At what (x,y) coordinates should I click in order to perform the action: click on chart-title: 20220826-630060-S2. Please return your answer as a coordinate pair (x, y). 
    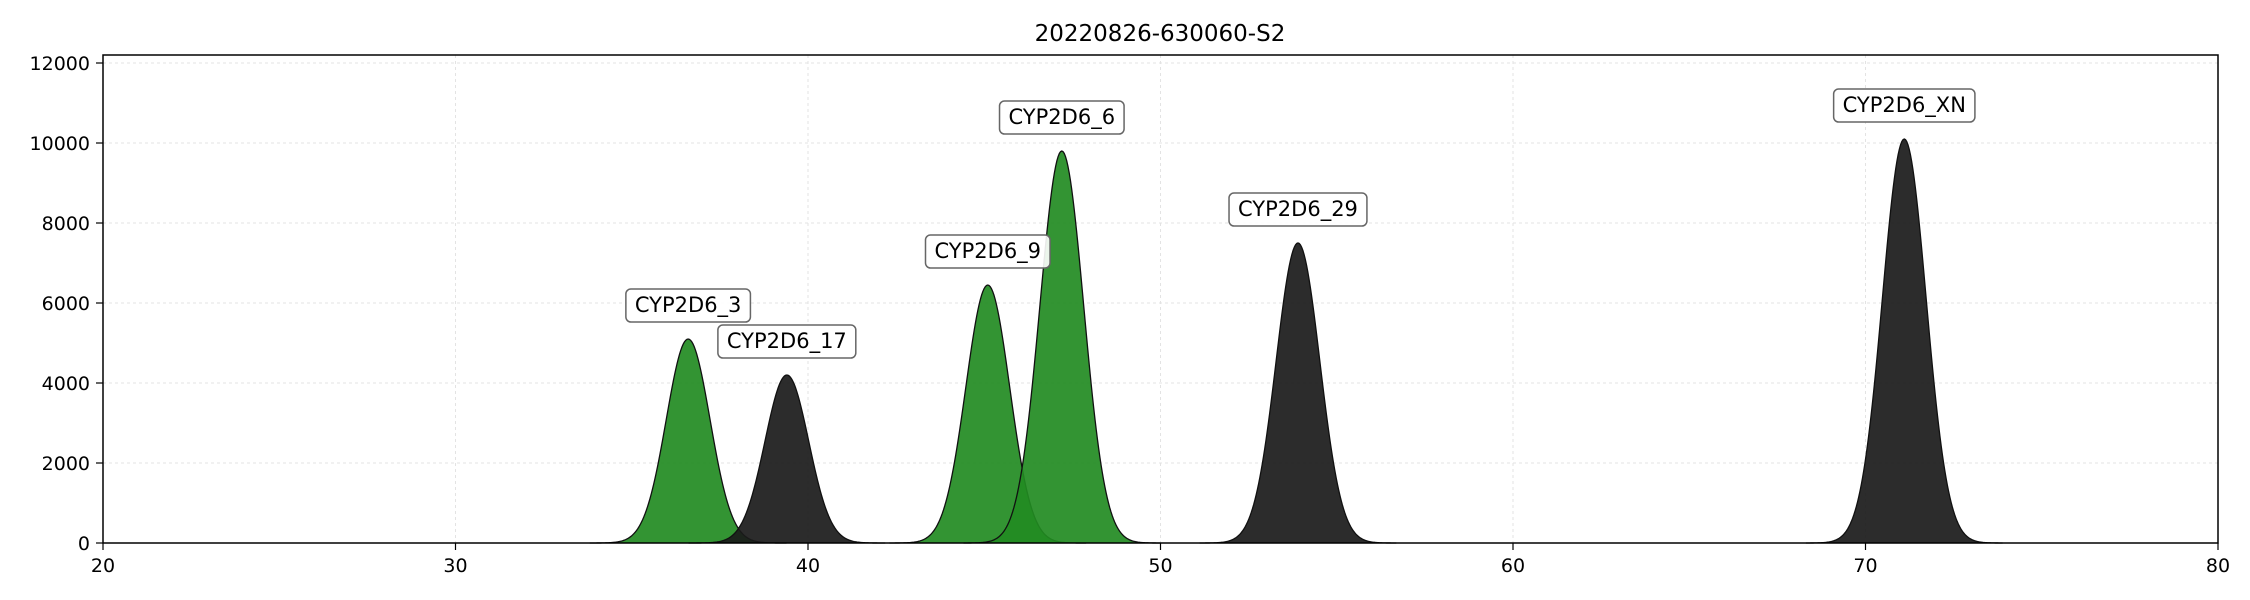
    Looking at the image, I should click on (1160, 34).